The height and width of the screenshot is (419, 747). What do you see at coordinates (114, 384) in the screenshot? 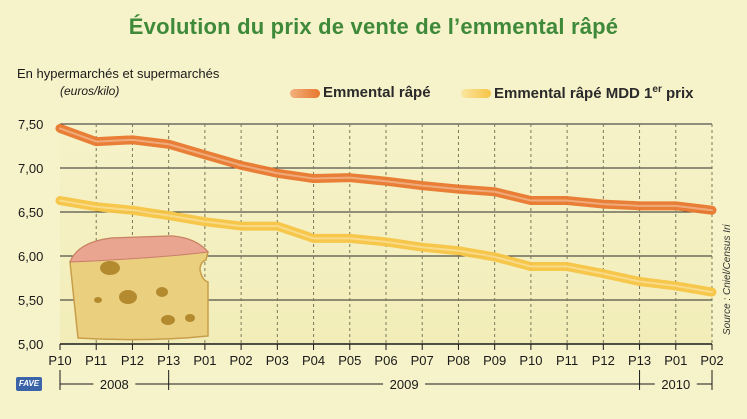
I see `year-label: 2008` at bounding box center [114, 384].